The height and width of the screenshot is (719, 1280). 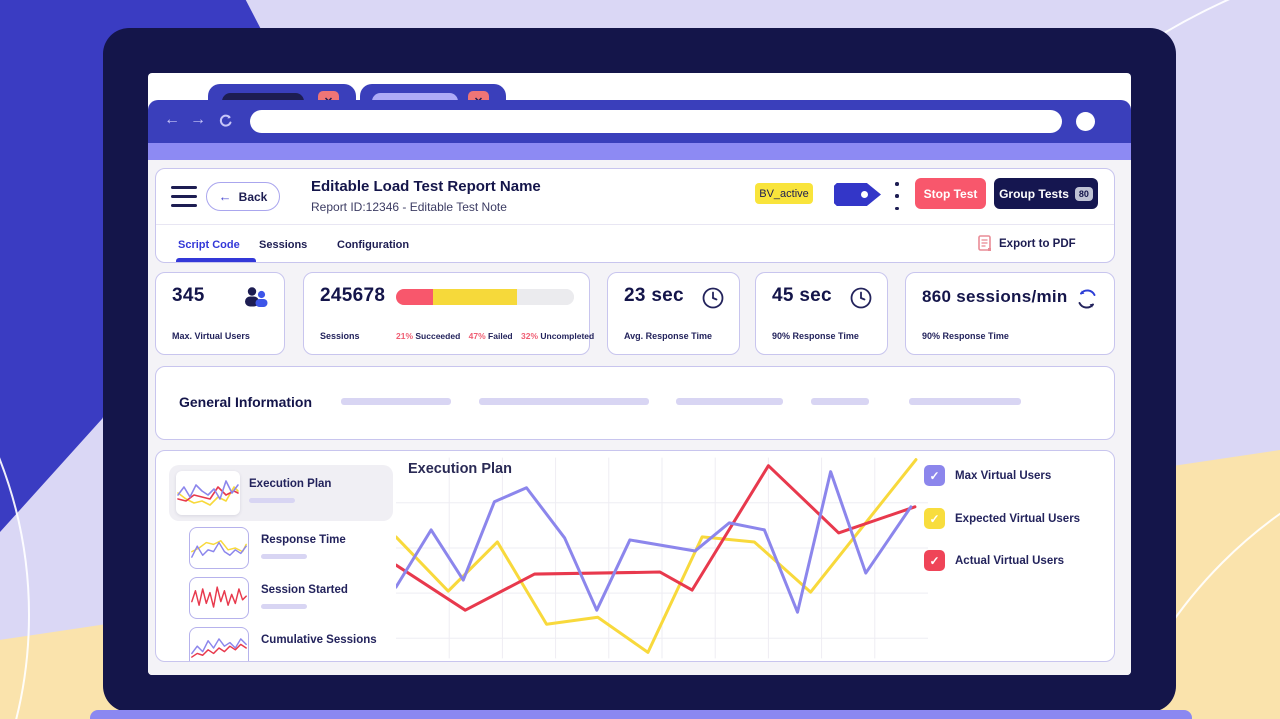 I want to click on browser-forward-icon: →, so click(x=198, y=119).